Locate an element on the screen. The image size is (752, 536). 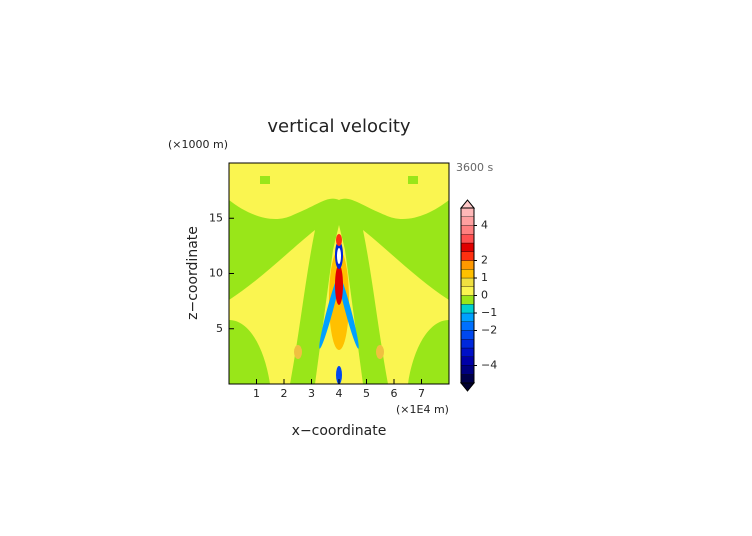
y-tick-label: 10 is located at coordinates (216, 273).